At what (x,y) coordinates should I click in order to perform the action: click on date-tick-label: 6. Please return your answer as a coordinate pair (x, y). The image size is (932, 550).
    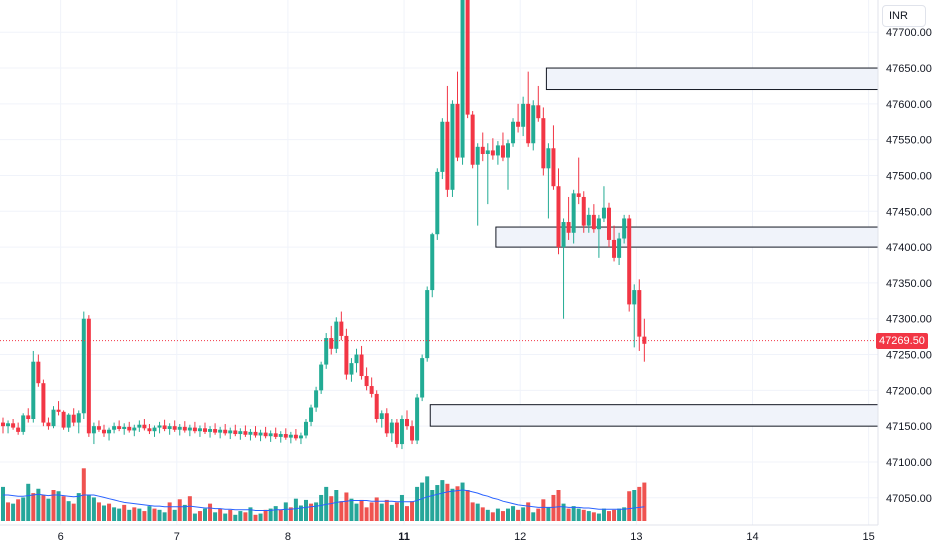
    Looking at the image, I should click on (61, 537).